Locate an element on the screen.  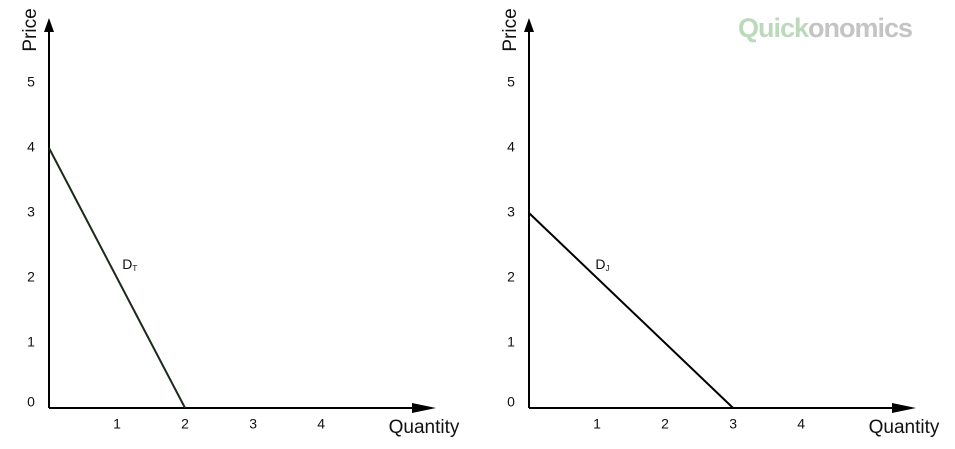
line-label-sub: J is located at coordinates (608, 268).